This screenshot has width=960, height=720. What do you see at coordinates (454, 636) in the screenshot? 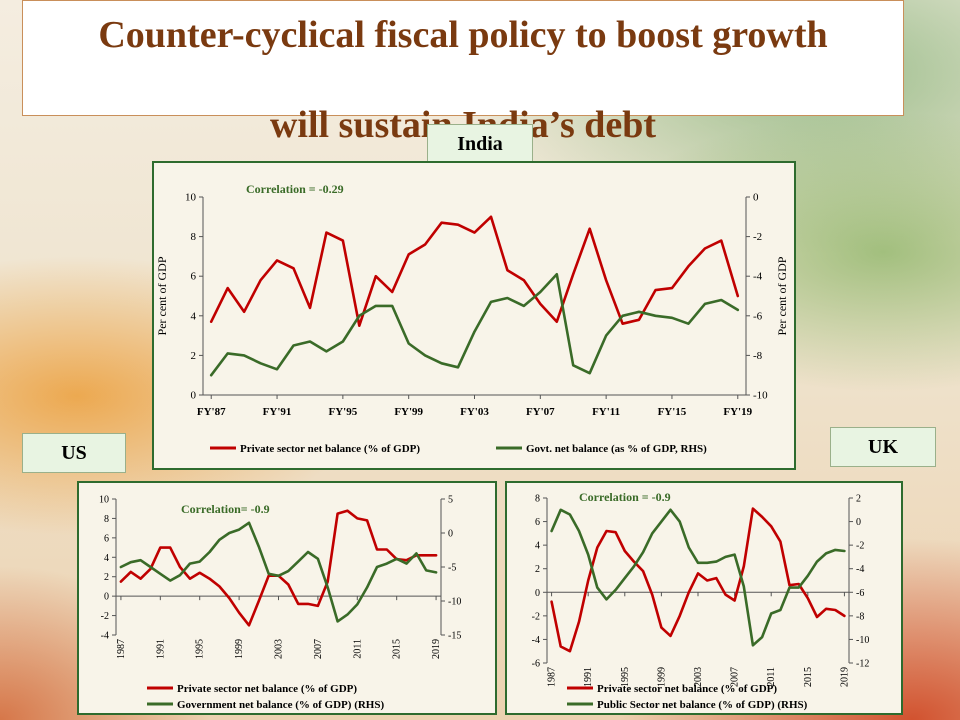
I see `y-tick-label-right: -15` at bounding box center [454, 636].